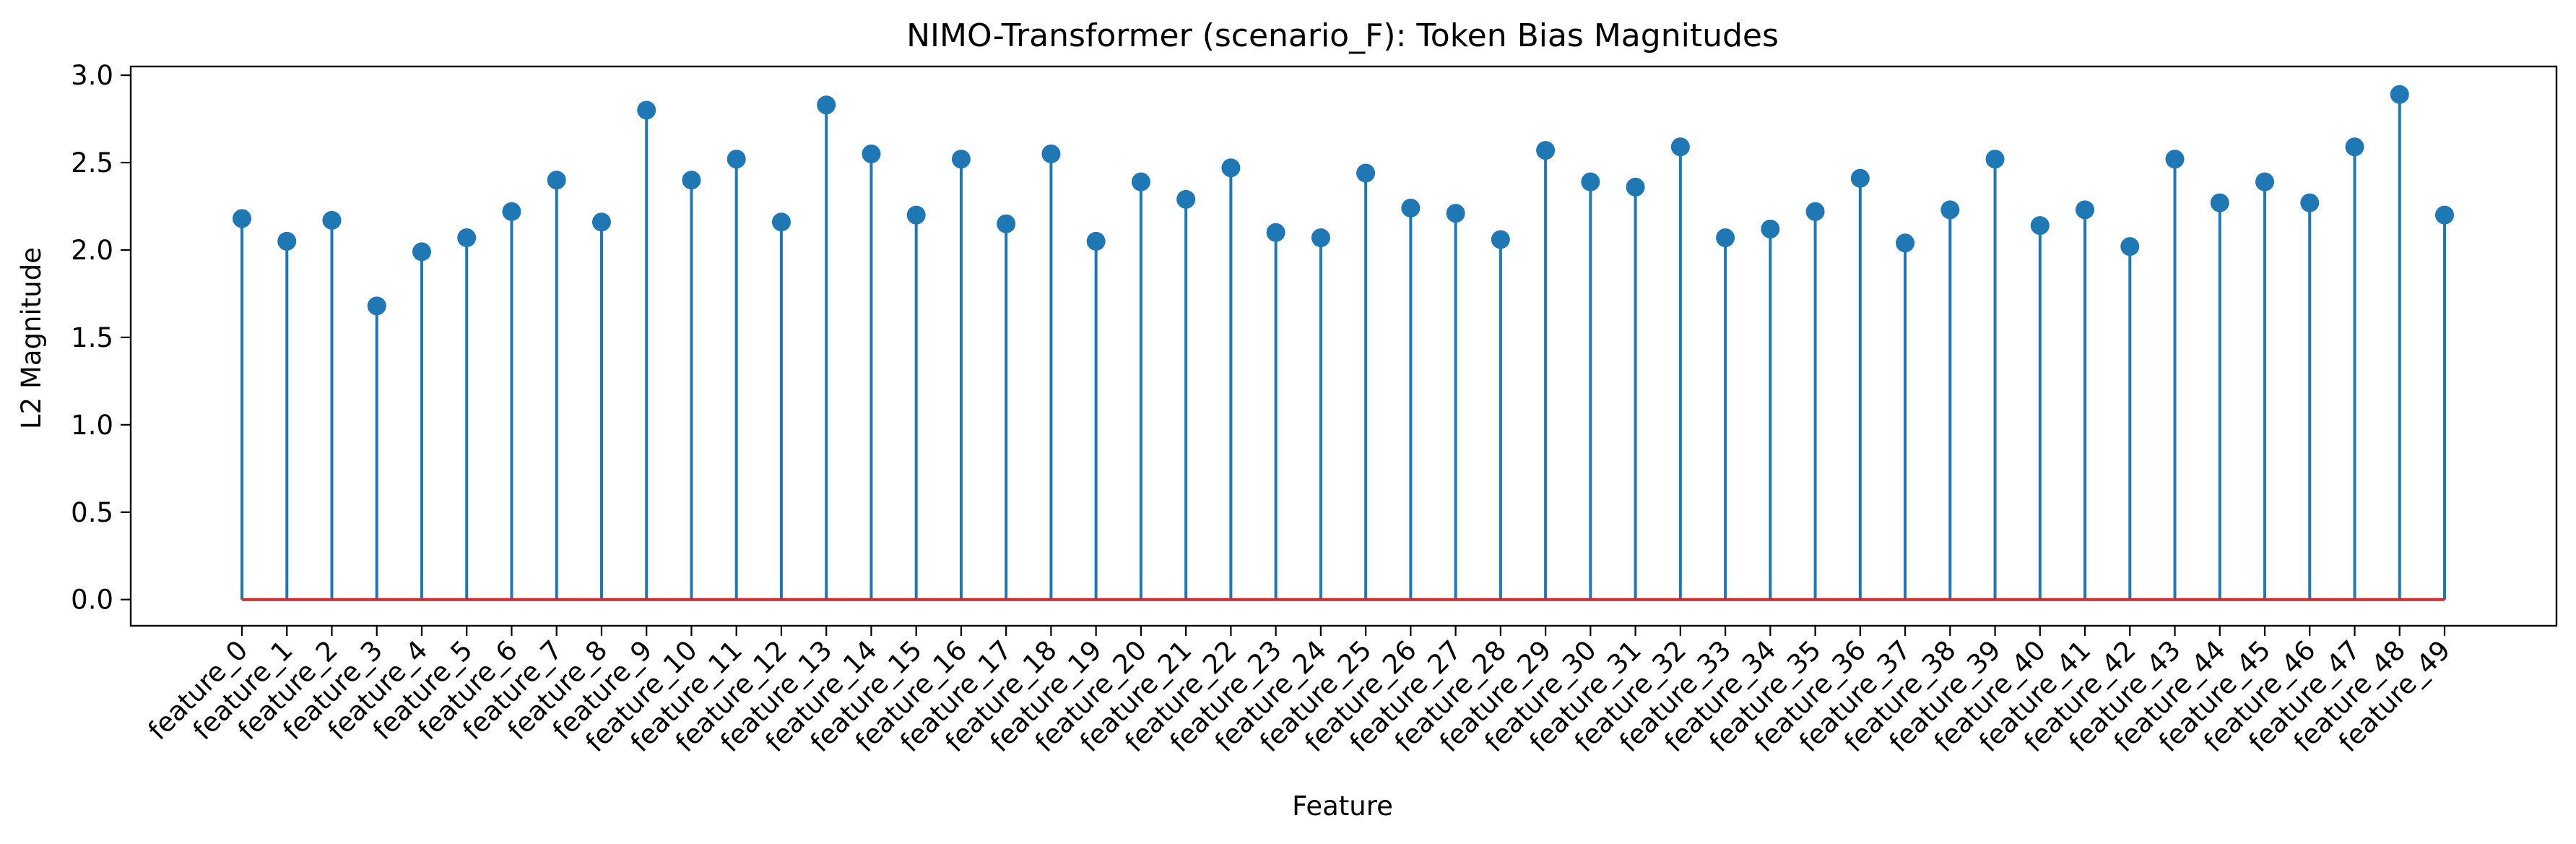 Image resolution: width=2576 pixels, height=844 pixels. Describe the element at coordinates (1342, 806) in the screenshot. I see `x-axis-title: Feature` at that location.